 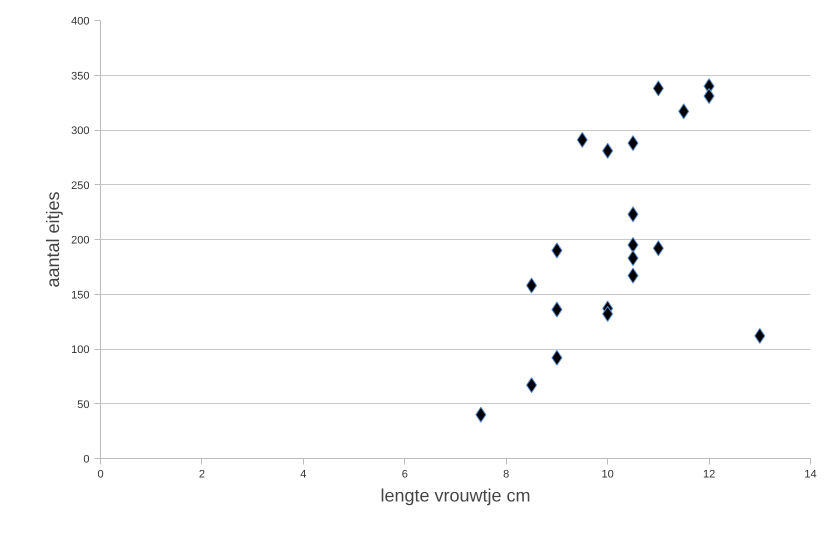 I want to click on x-tick-label: 8, so click(x=506, y=474).